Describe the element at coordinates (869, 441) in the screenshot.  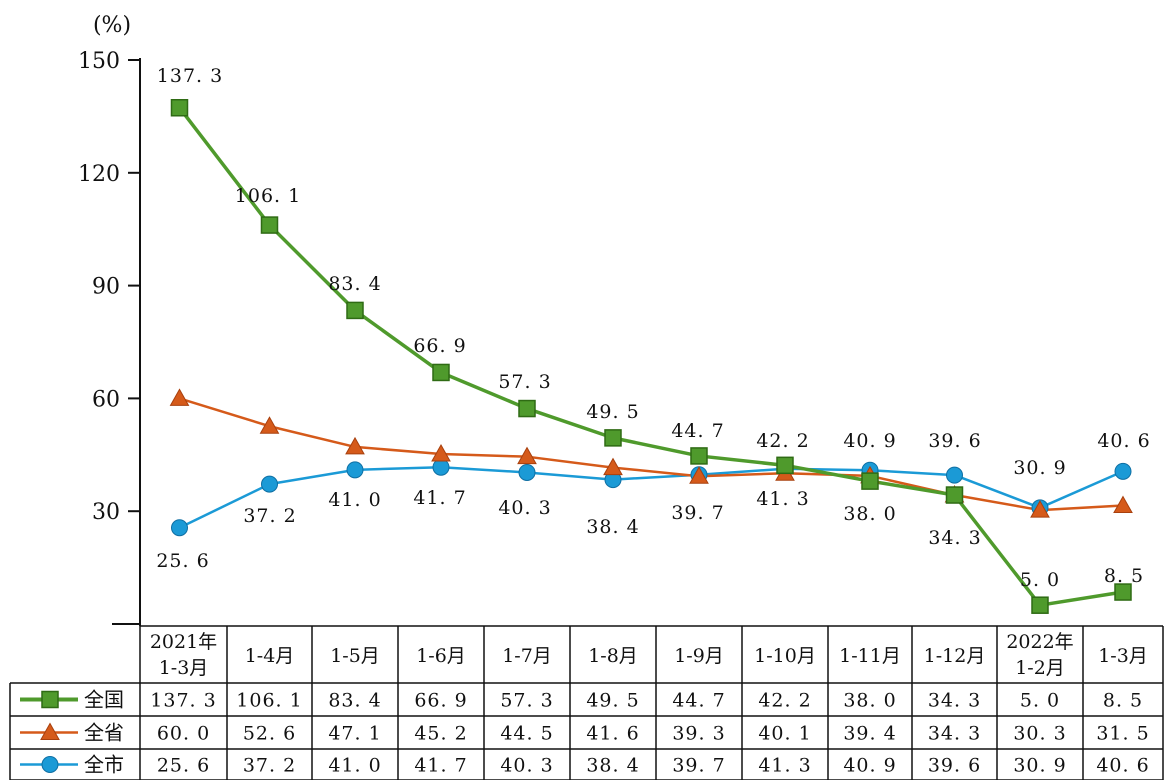
I see `data-label: 40. 9` at that location.